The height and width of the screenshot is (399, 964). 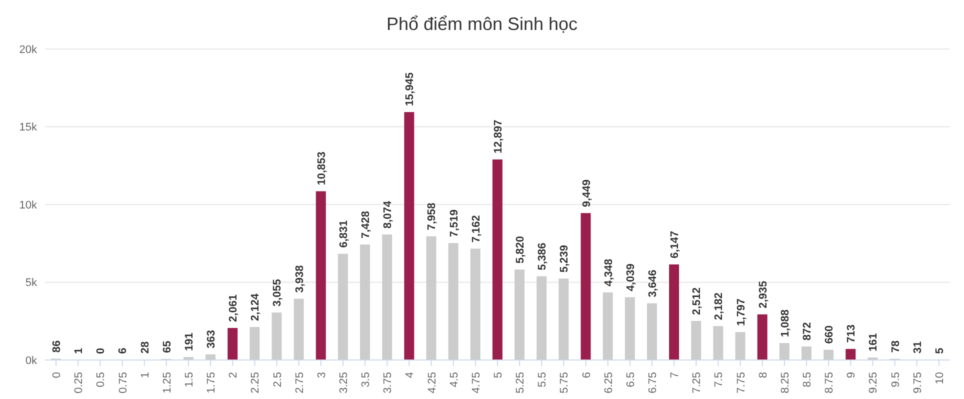 I want to click on x-tick-label: 7.25, so click(x=697, y=383).